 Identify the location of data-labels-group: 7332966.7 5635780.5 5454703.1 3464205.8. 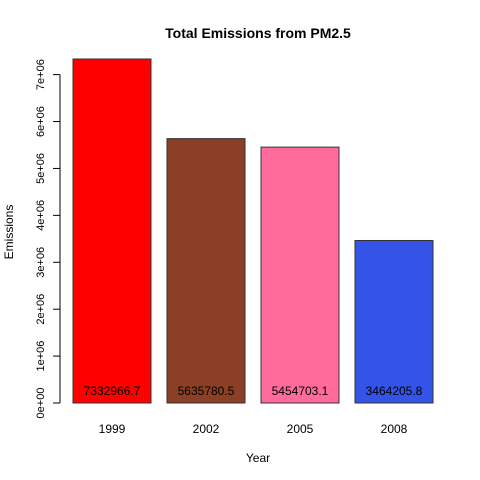
(253, 391).